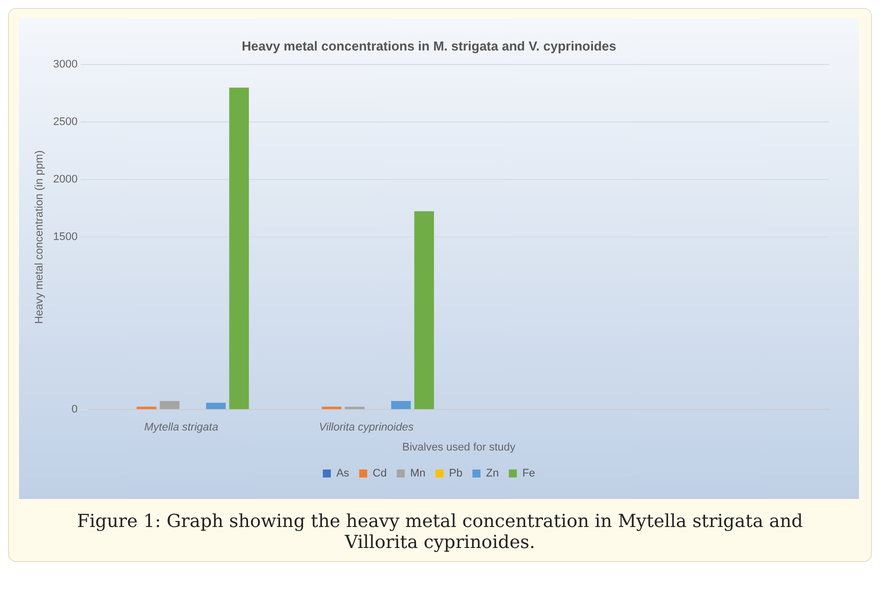 This screenshot has height=605, width=882. What do you see at coordinates (418, 474) in the screenshot?
I see `legend-label: Mn` at bounding box center [418, 474].